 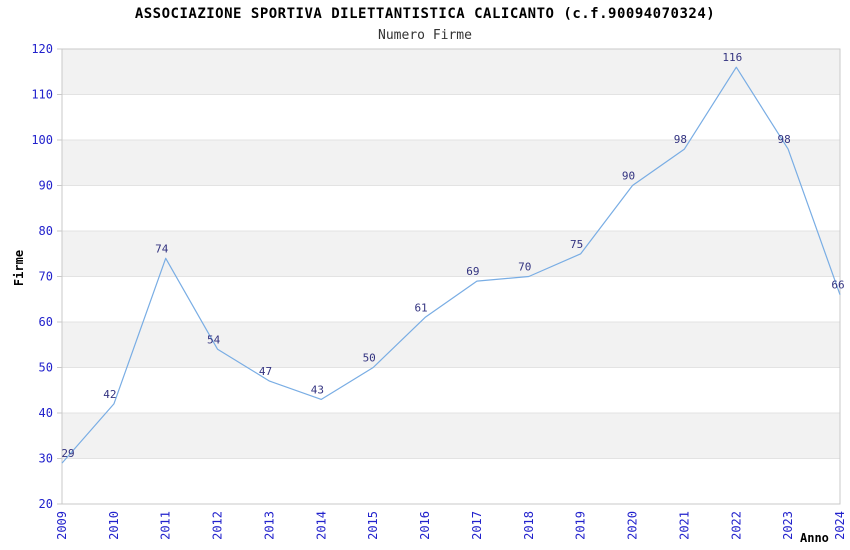 I want to click on data-label: 50, so click(x=369, y=358).